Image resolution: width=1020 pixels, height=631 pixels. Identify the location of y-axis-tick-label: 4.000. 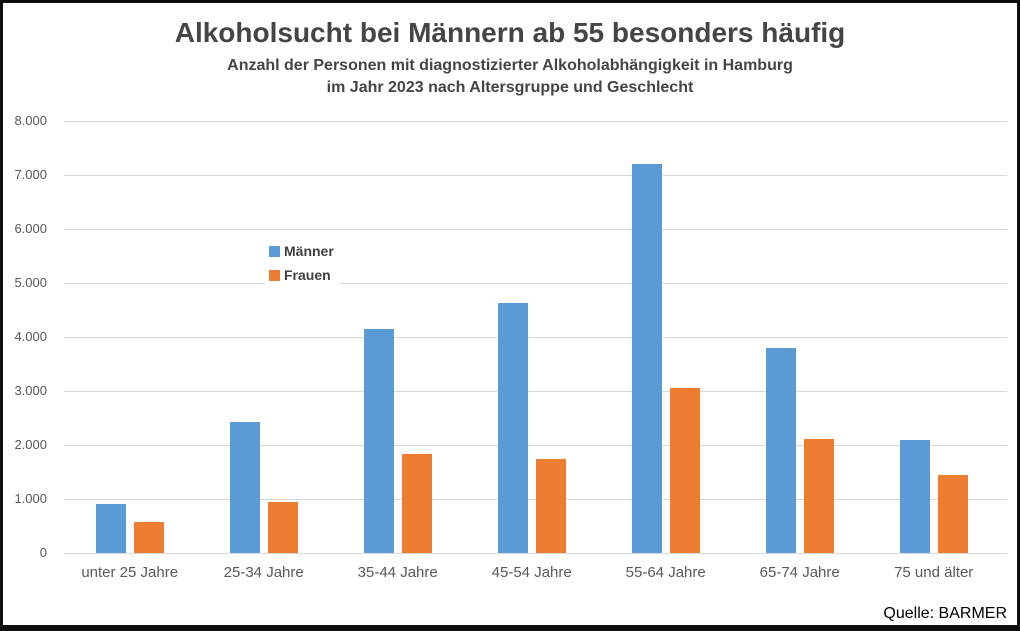
(30, 336).